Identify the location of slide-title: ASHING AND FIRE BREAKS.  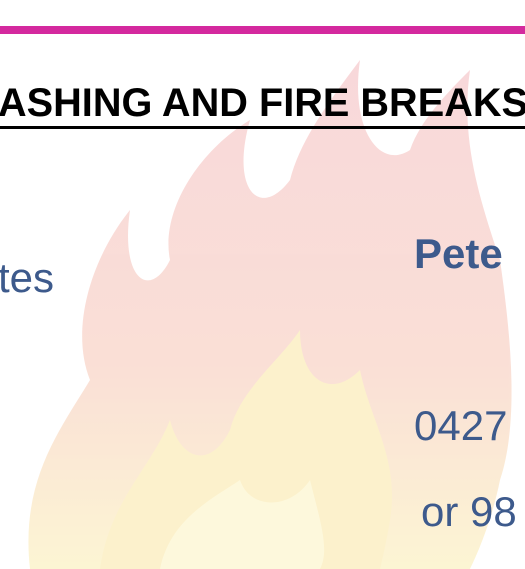
(262, 103).